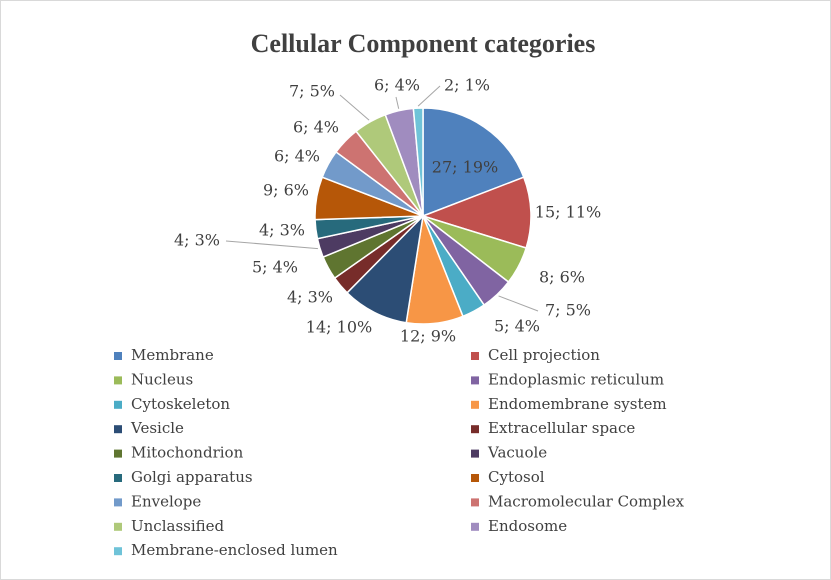 The width and height of the screenshot is (831, 580). What do you see at coordinates (192, 477) in the screenshot?
I see `legend-label: Golgi apparatus` at bounding box center [192, 477].